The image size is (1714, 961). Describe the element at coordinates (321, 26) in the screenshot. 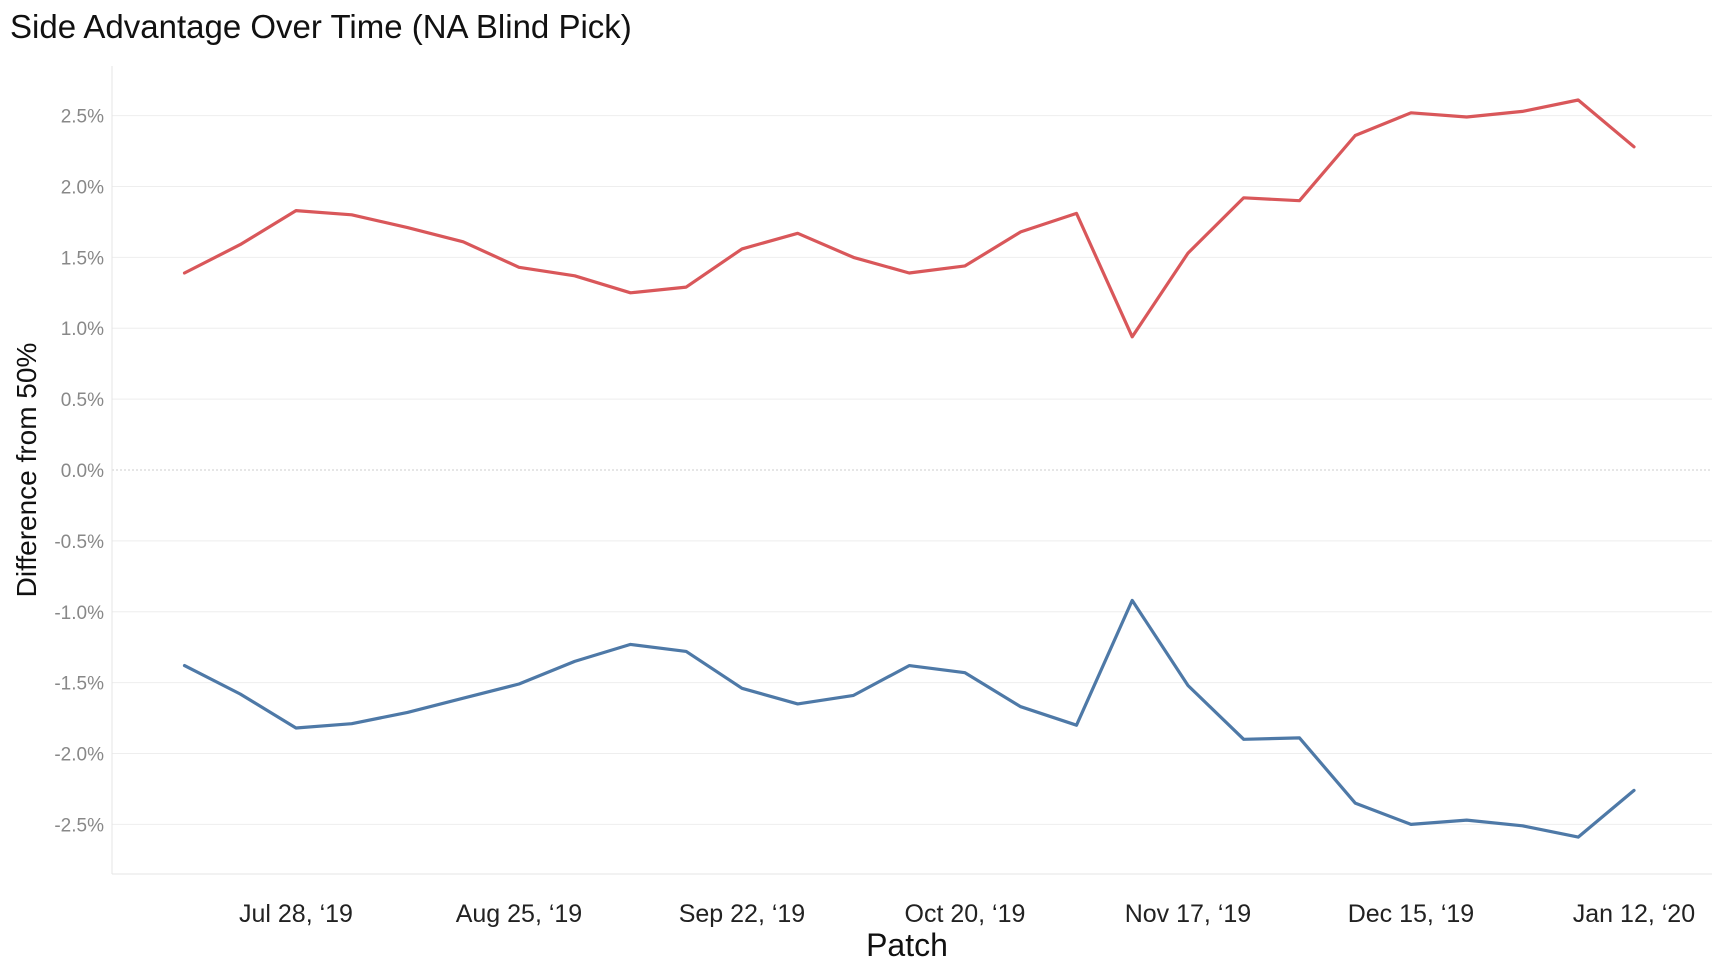

I see `chart-title: Side Advantage Over Time (NA Blind Pick)` at that location.